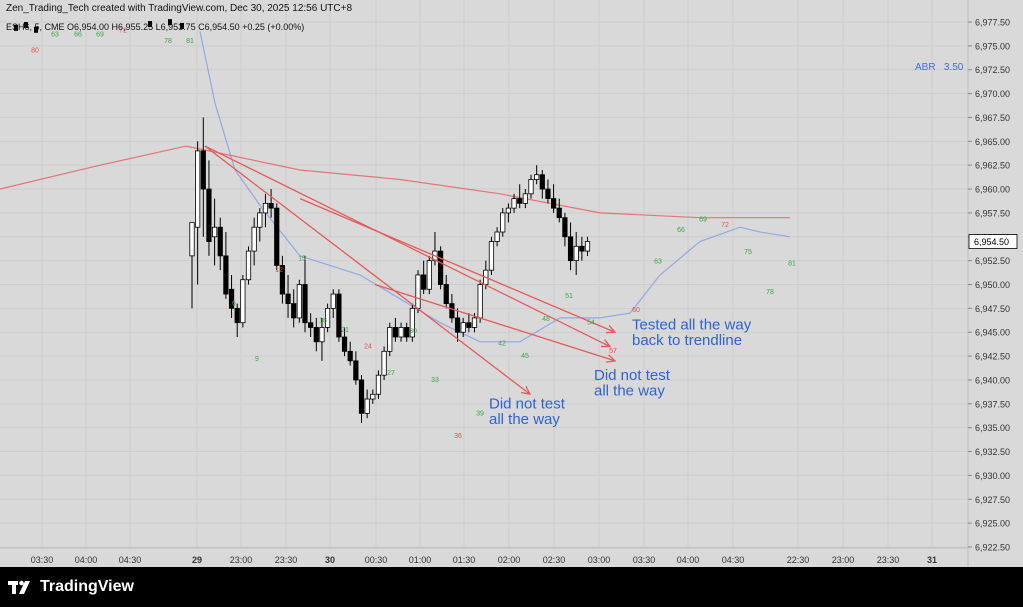 Image resolution: width=1023 pixels, height=607 pixels. I want to click on bar-count-label: 78, so click(168, 41).